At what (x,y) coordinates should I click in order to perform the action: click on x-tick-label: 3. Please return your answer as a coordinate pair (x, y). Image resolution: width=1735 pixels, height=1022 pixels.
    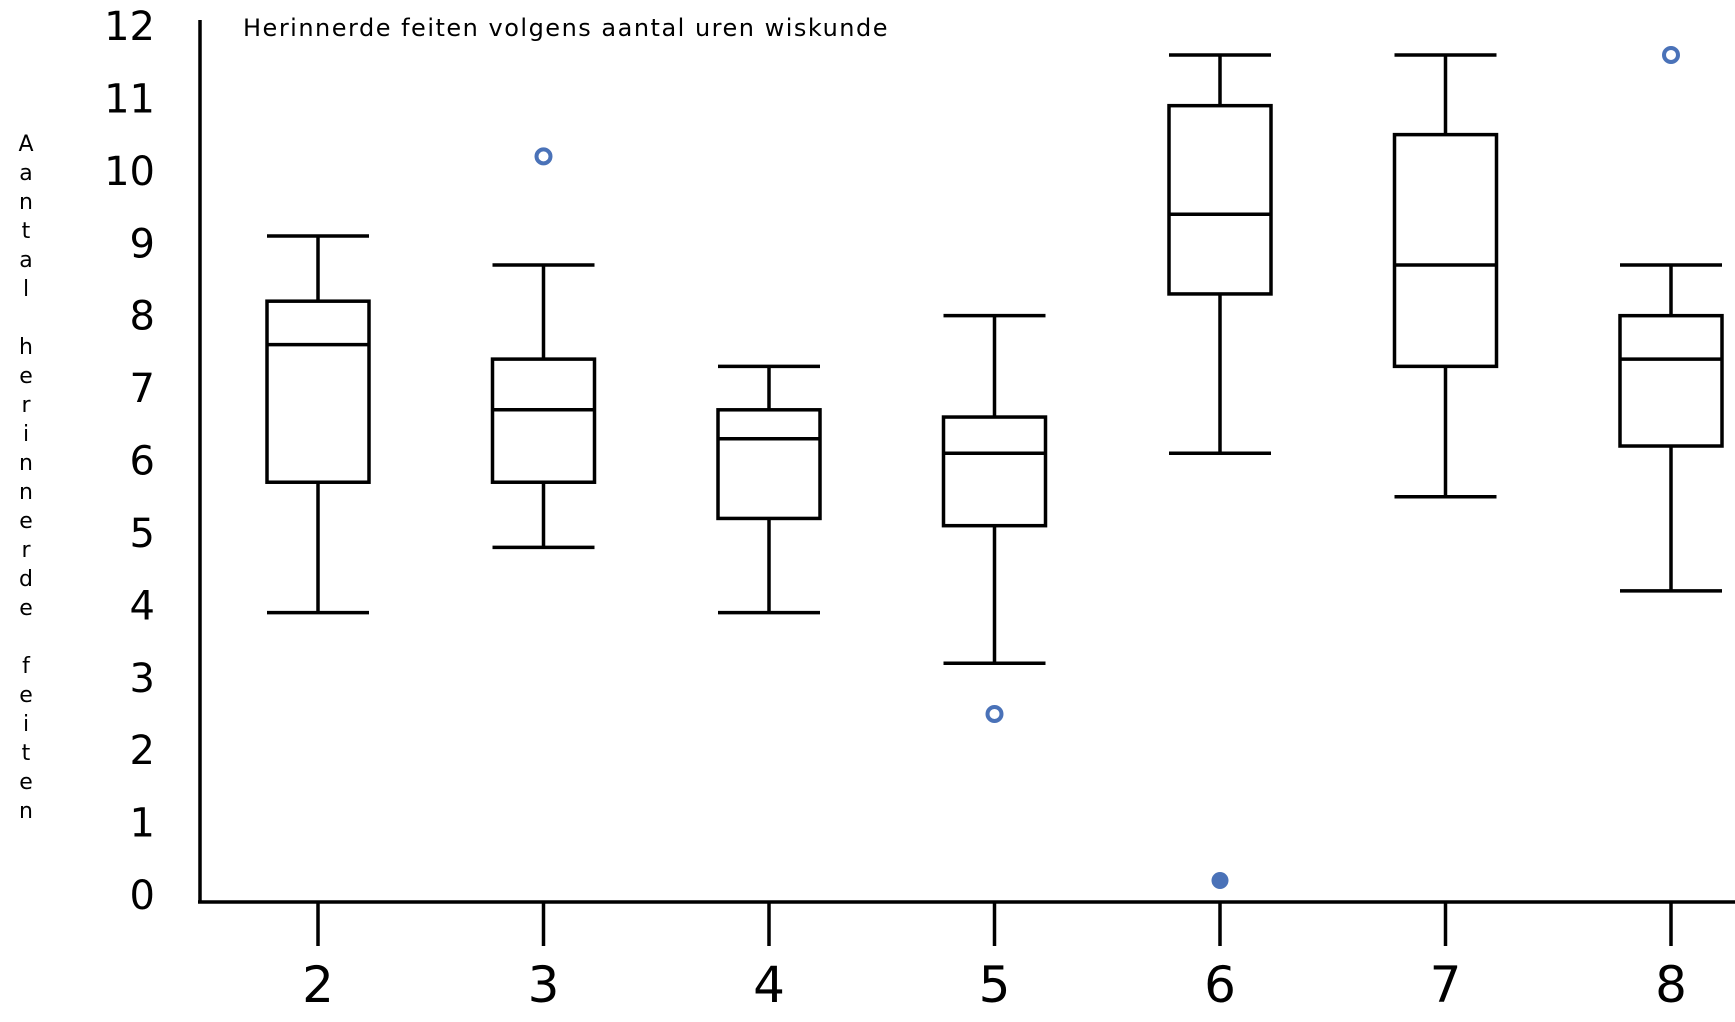
    Looking at the image, I should click on (544, 985).